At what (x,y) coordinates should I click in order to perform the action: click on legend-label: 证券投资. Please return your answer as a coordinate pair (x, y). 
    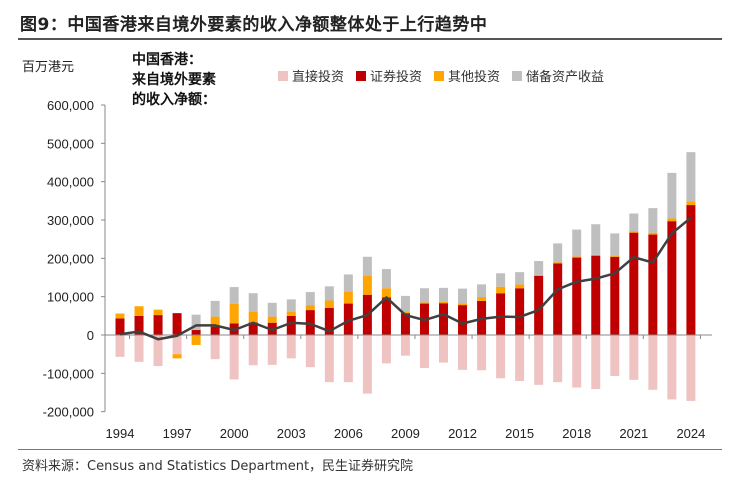
    Looking at the image, I should click on (396, 77).